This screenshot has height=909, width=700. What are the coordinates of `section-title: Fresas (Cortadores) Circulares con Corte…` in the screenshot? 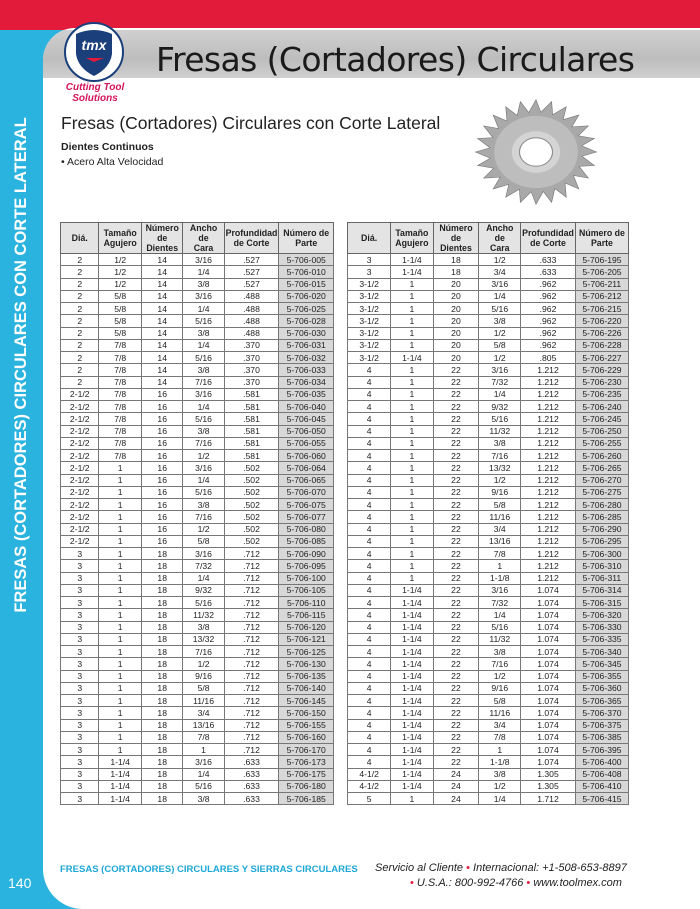 It's located at (251, 123).